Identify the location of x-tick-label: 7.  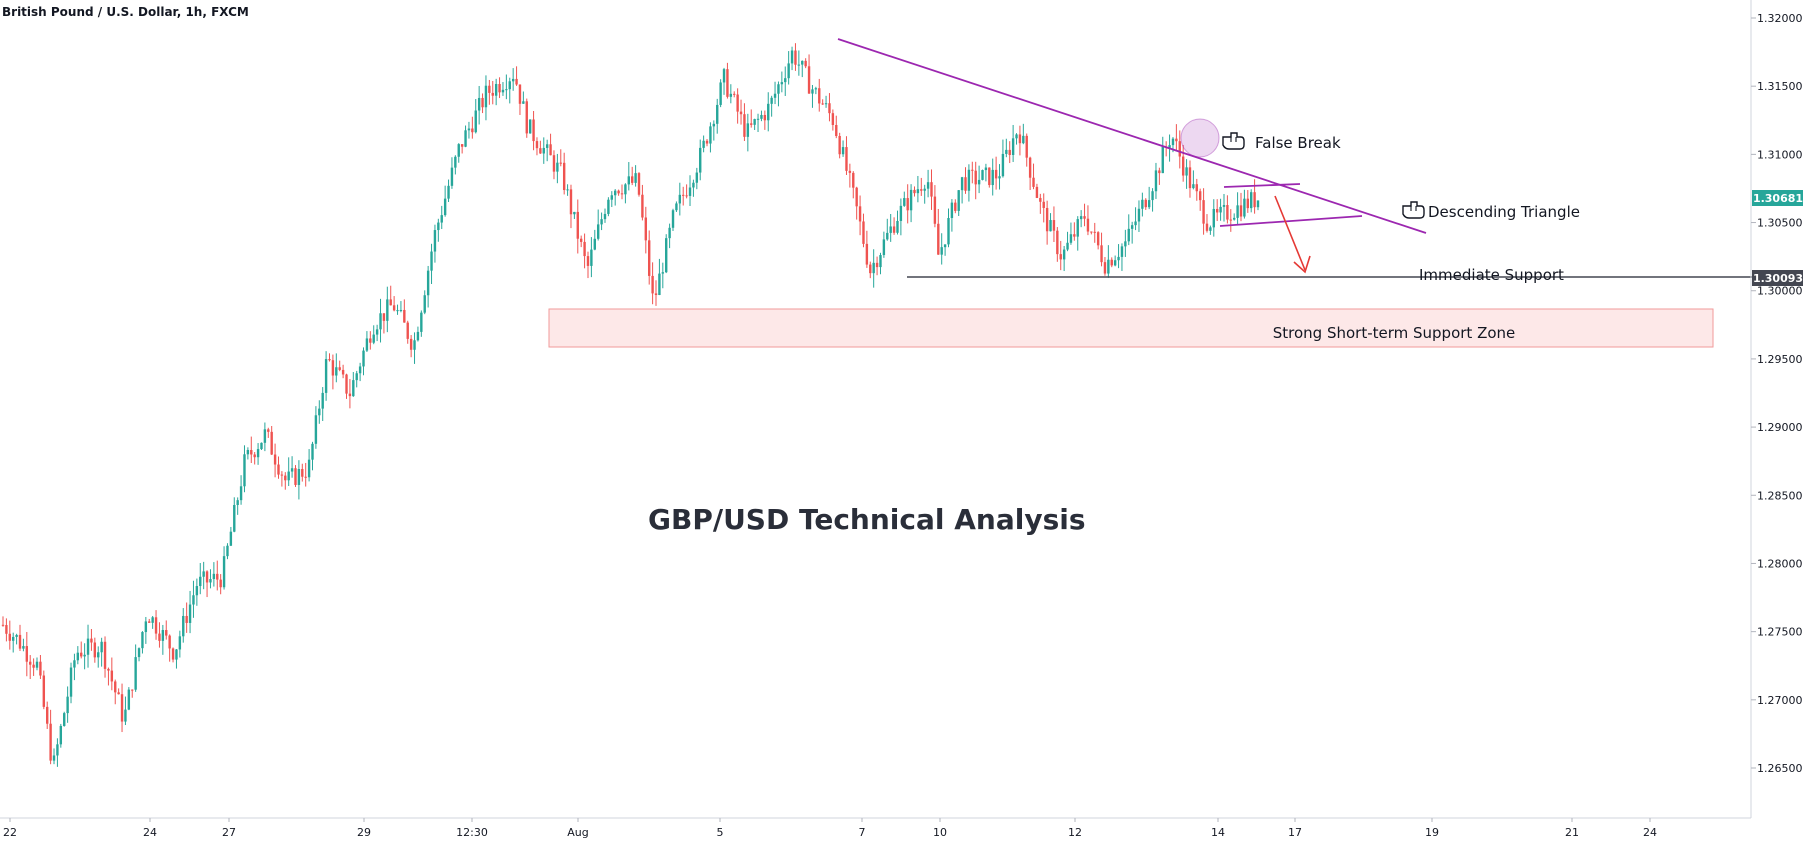
(862, 832).